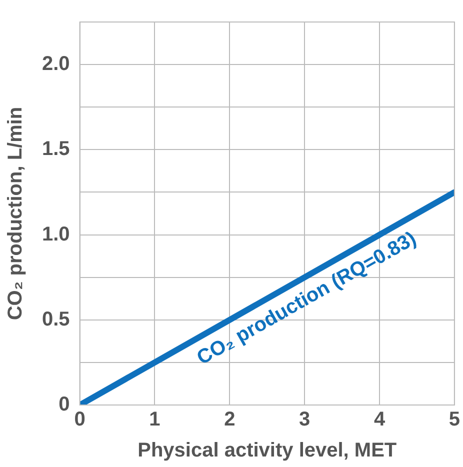 This screenshot has width=463, height=467. Describe the element at coordinates (56, 149) in the screenshot. I see `y-tick-label: 1.5` at that location.